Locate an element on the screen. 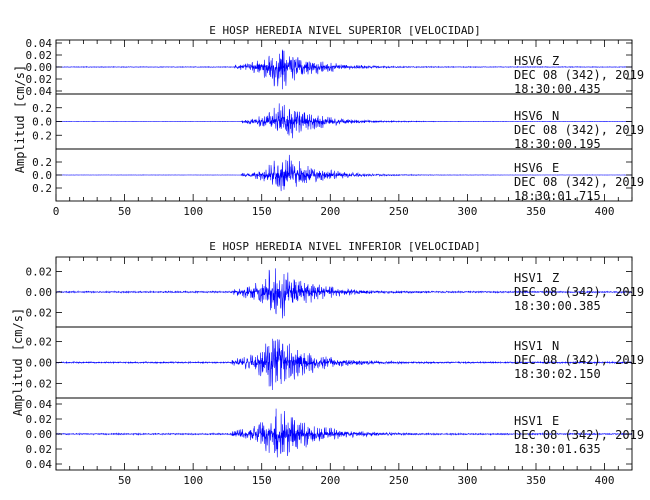 Image resolution: width=650 pixels, height=500 pixels. time-label: 18:30:01.635 is located at coordinates (557, 449).